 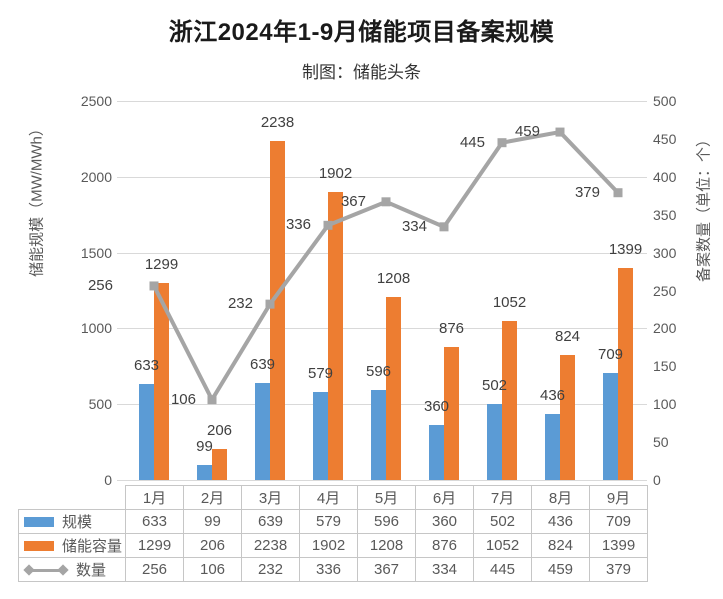 What do you see at coordinates (100, 285) in the screenshot?
I see `line-label-count-1月: 256` at bounding box center [100, 285].